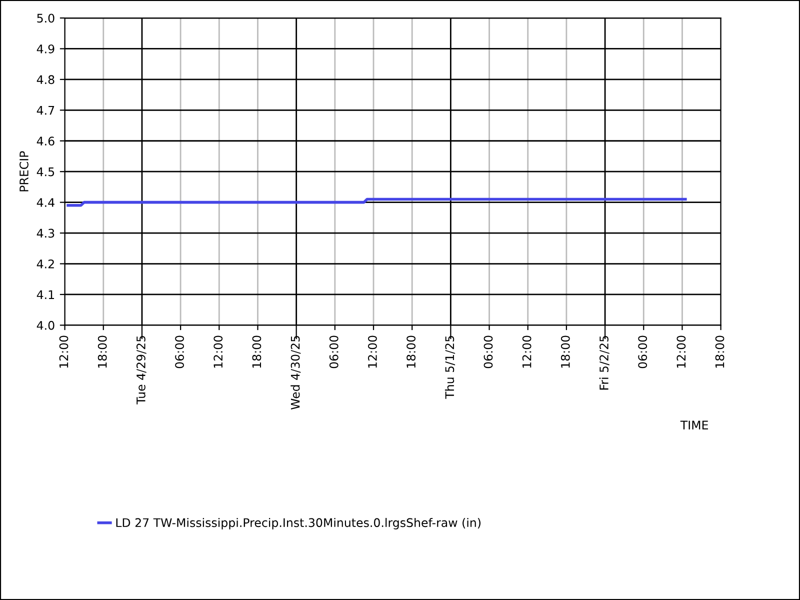 The image size is (800, 600). What do you see at coordinates (45, 233) in the screenshot?
I see `y-tick-label: 4.3` at bounding box center [45, 233].